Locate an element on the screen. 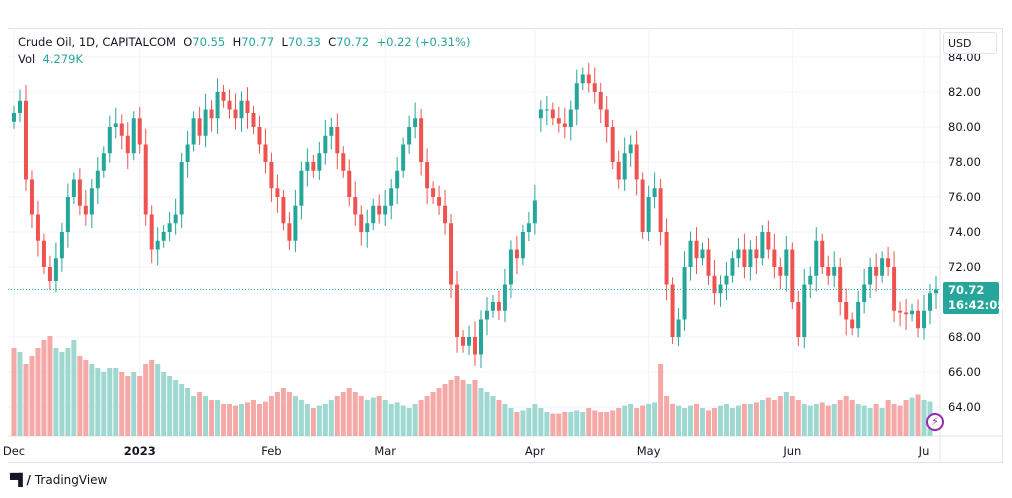  y-tick-label: 64.00 is located at coordinates (964, 407).